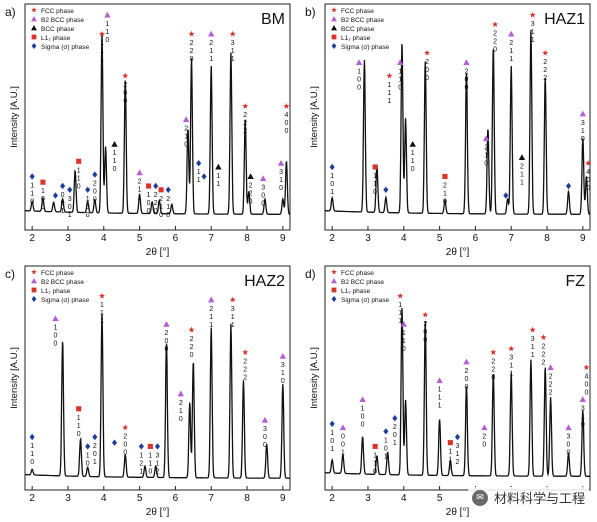 Image resolution: width=597 pixels, height=522 pixels. I want to click on wechat-logo-icon: ✉, so click(479, 497).